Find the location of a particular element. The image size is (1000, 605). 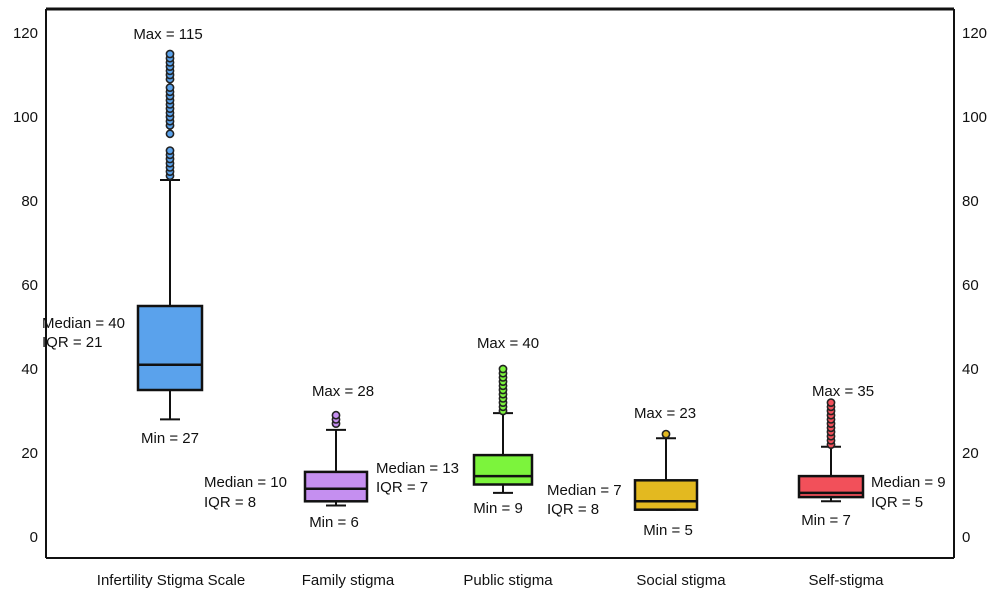

x-category-label: Public stigma is located at coordinates (508, 580).